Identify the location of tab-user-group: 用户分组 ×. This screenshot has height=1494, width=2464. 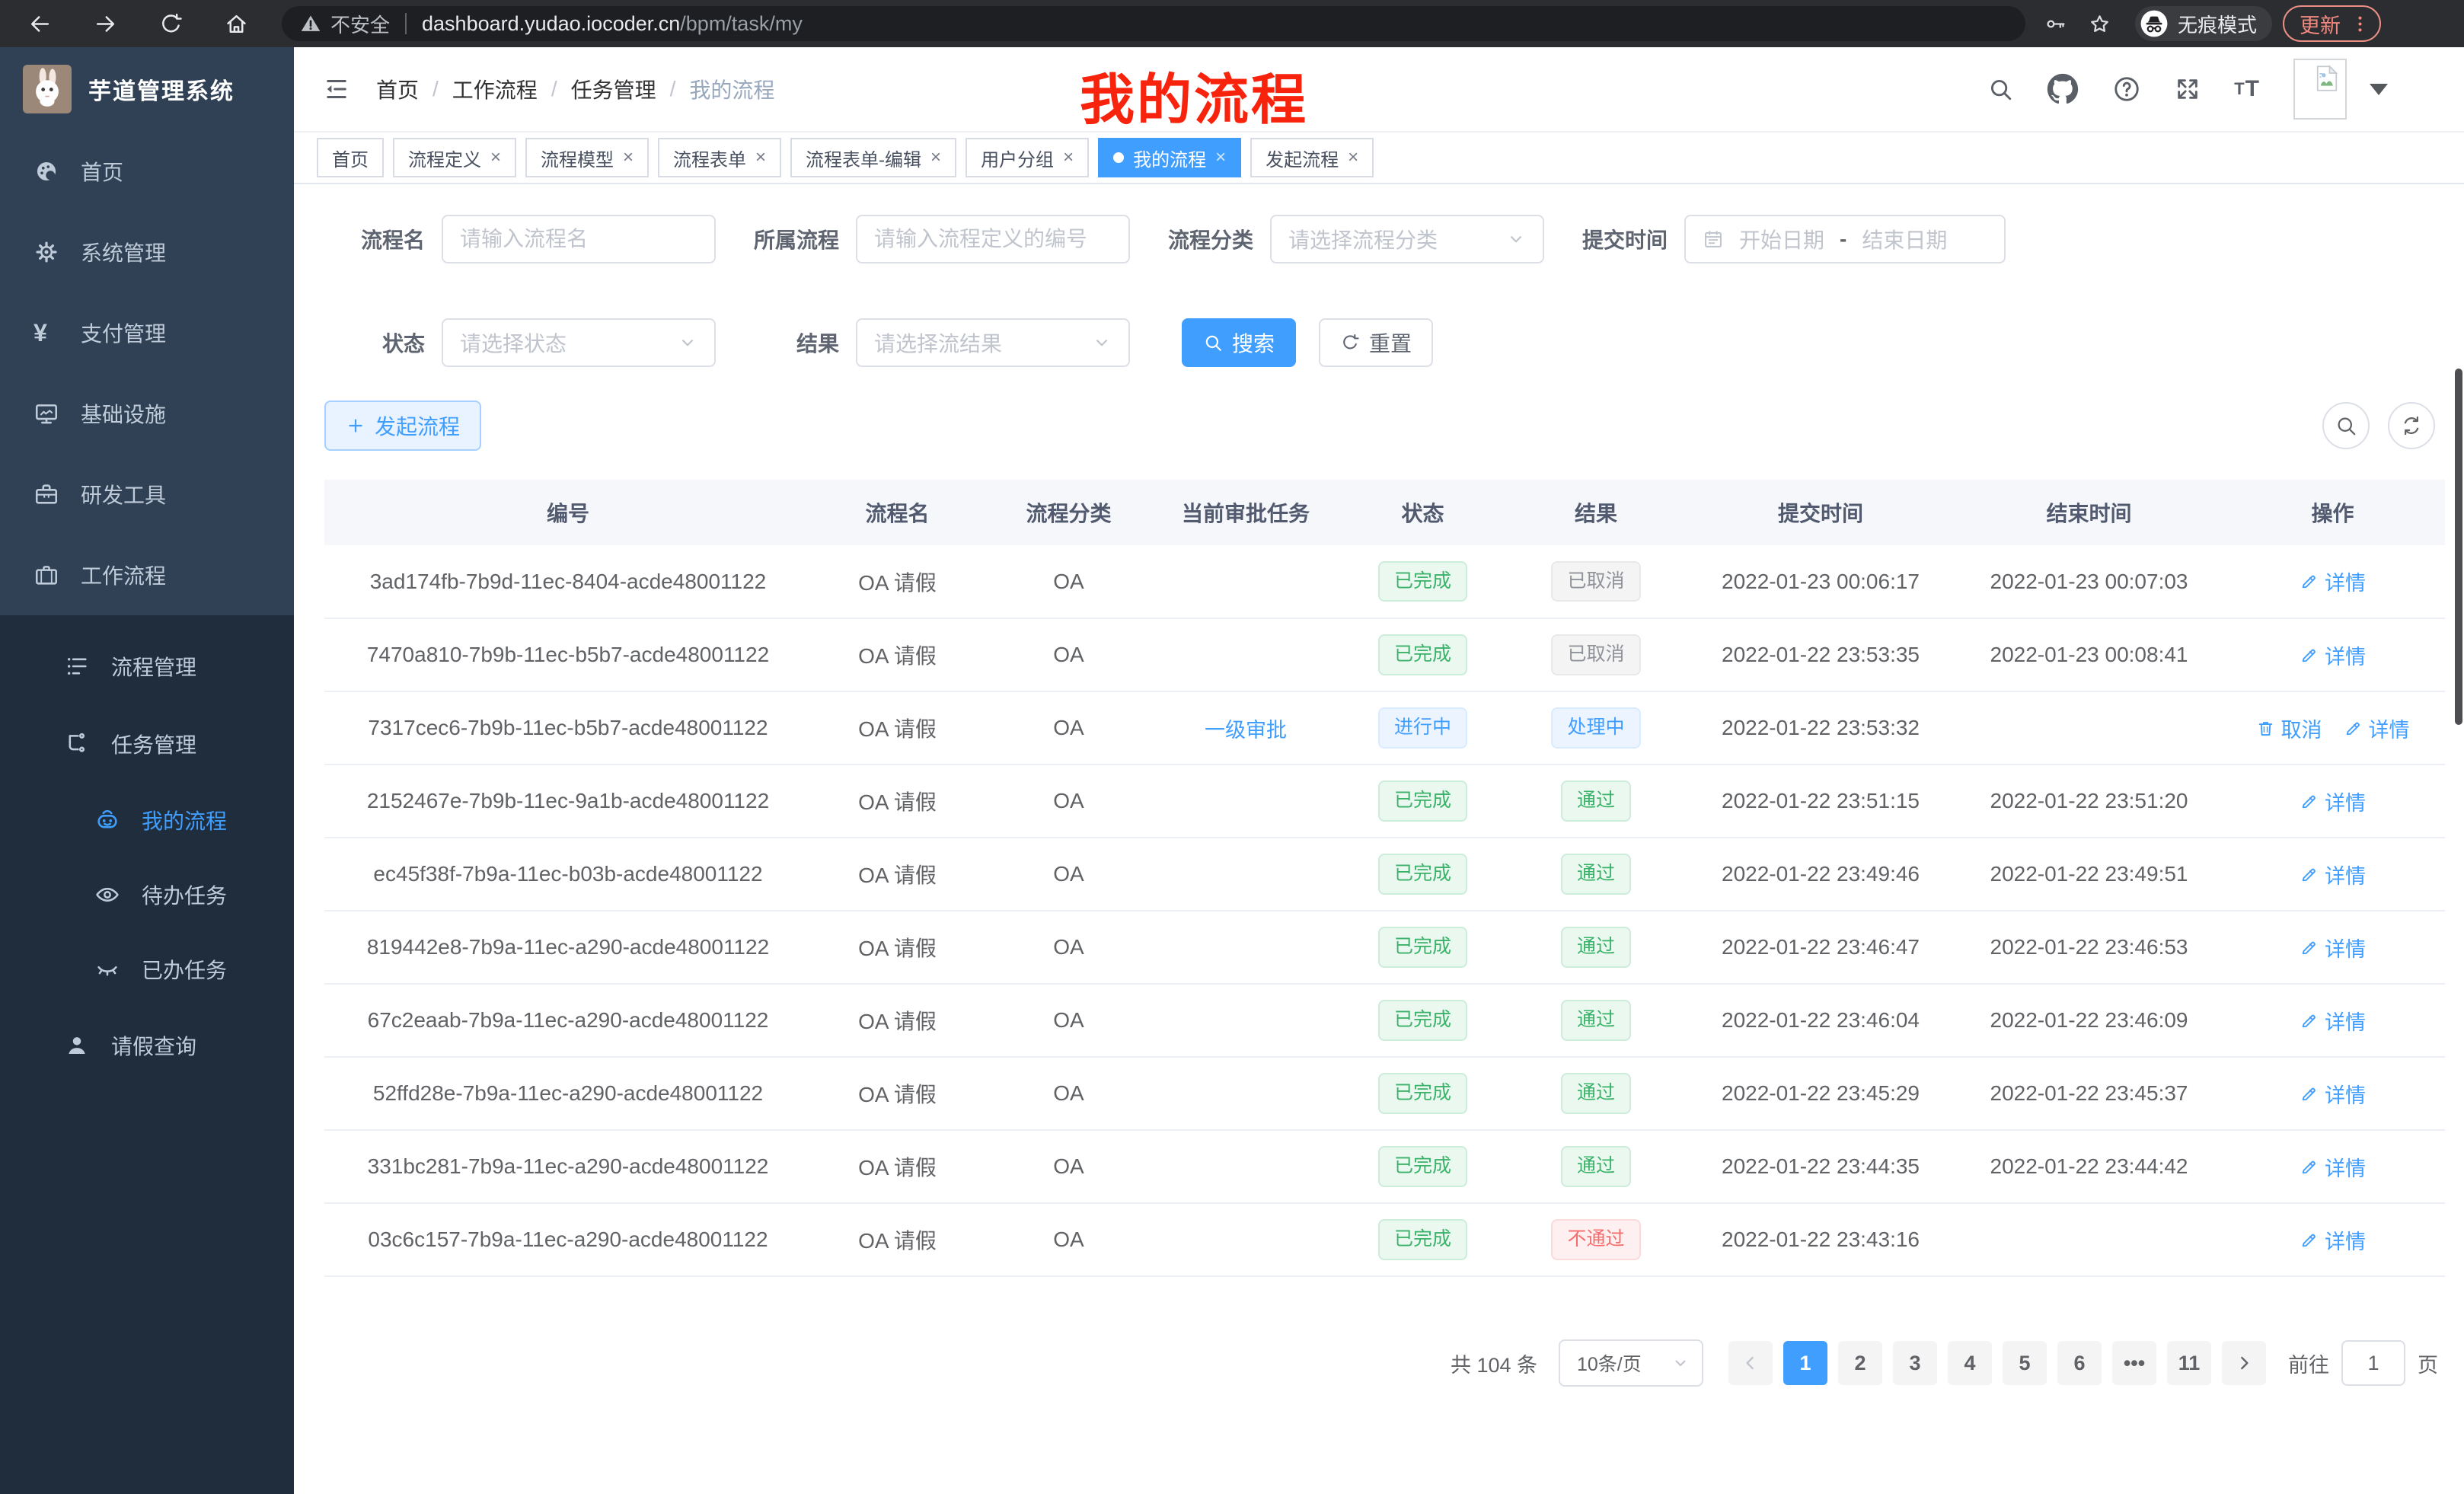
(1027, 157).